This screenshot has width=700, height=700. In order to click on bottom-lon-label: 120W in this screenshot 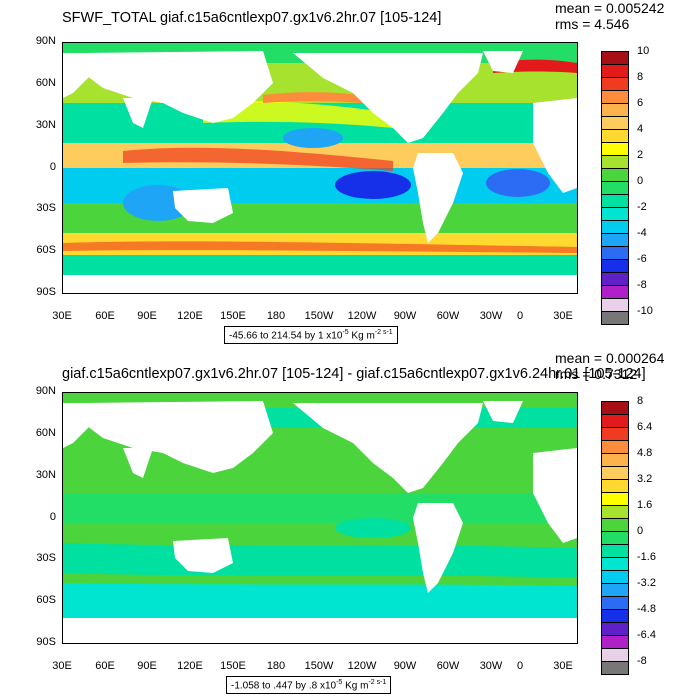, I will do `click(362, 666)`.